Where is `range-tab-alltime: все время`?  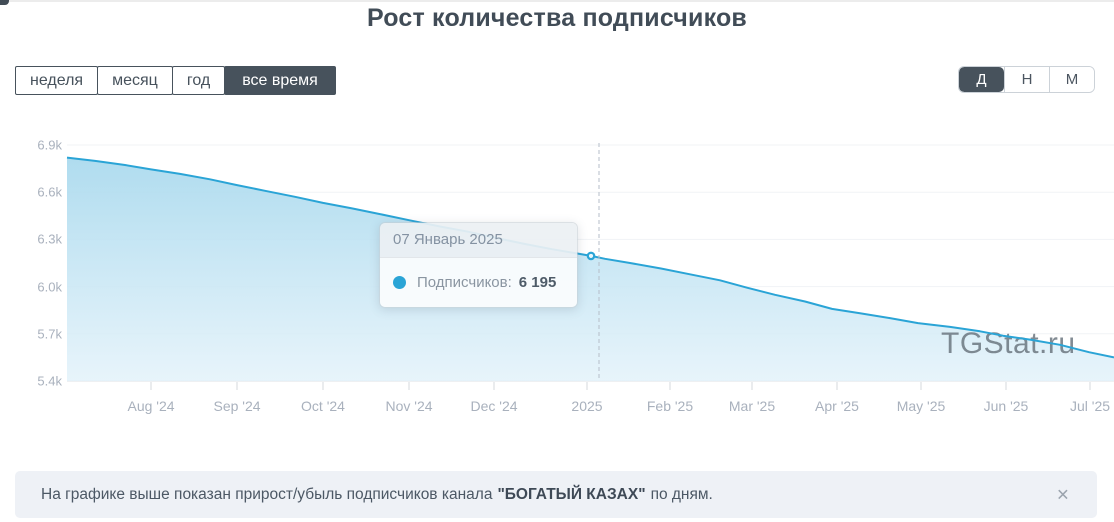 range-tab-alltime: все время is located at coordinates (280, 80).